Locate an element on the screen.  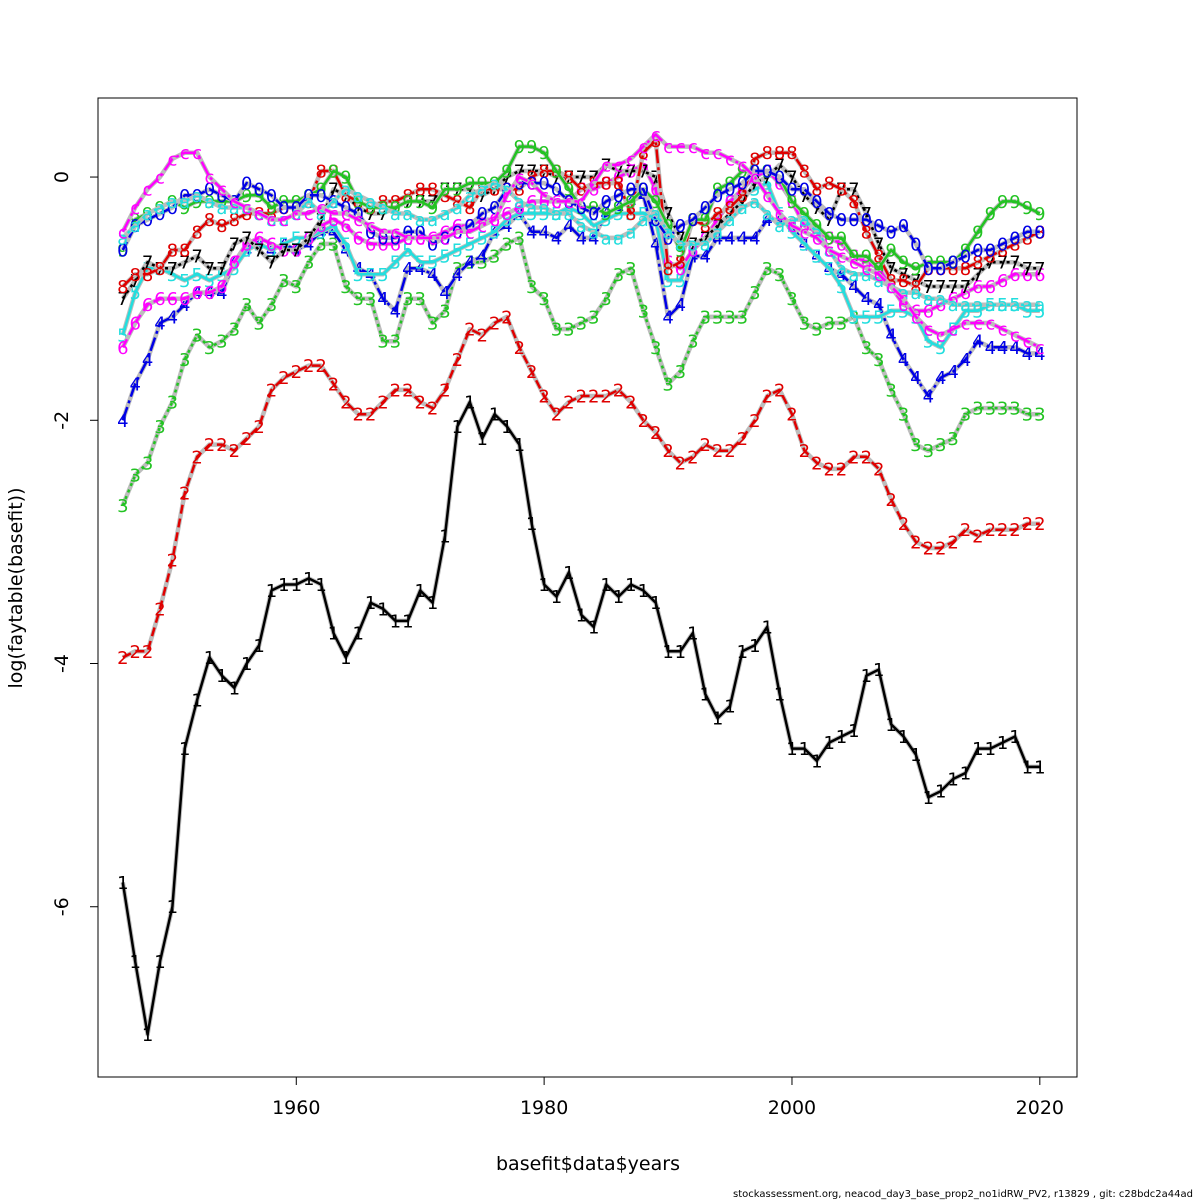
x-axis-title: basefit$data$years is located at coordinates (588, 1164).